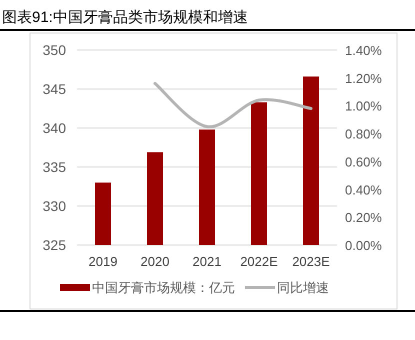 The width and height of the screenshot is (415, 340). What do you see at coordinates (363, 106) in the screenshot?
I see `y2-tick-label: 1.00%` at bounding box center [363, 106].